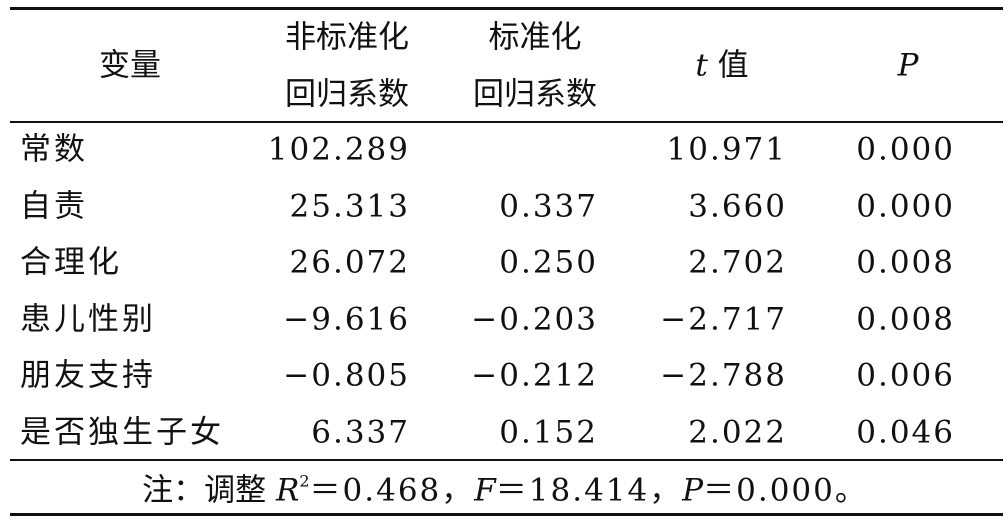  I want to click on note-text: F, so click(485, 490).